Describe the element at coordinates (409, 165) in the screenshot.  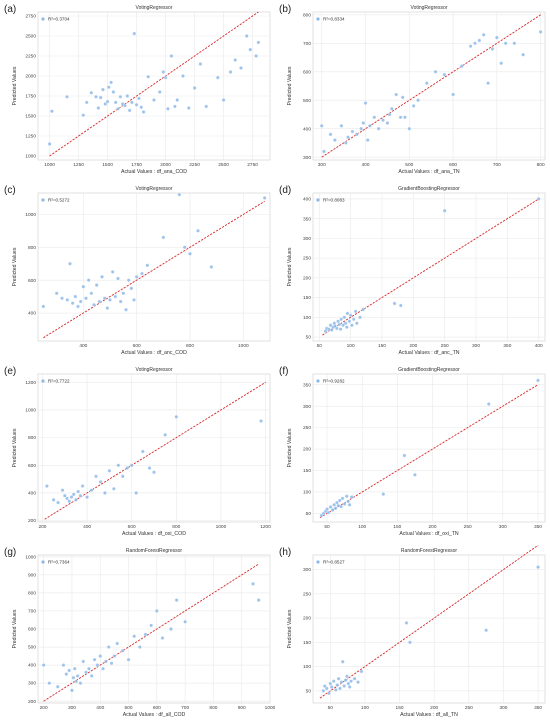
I see `x-tick-label: 500` at that location.